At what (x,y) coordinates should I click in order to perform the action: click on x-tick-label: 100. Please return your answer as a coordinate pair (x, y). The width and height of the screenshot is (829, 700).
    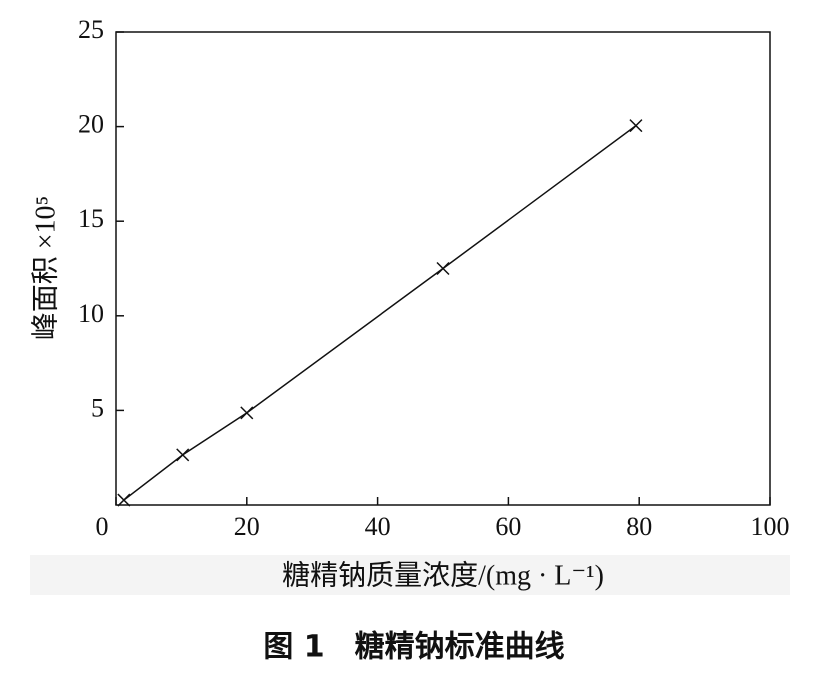
    Looking at the image, I should click on (770, 526).